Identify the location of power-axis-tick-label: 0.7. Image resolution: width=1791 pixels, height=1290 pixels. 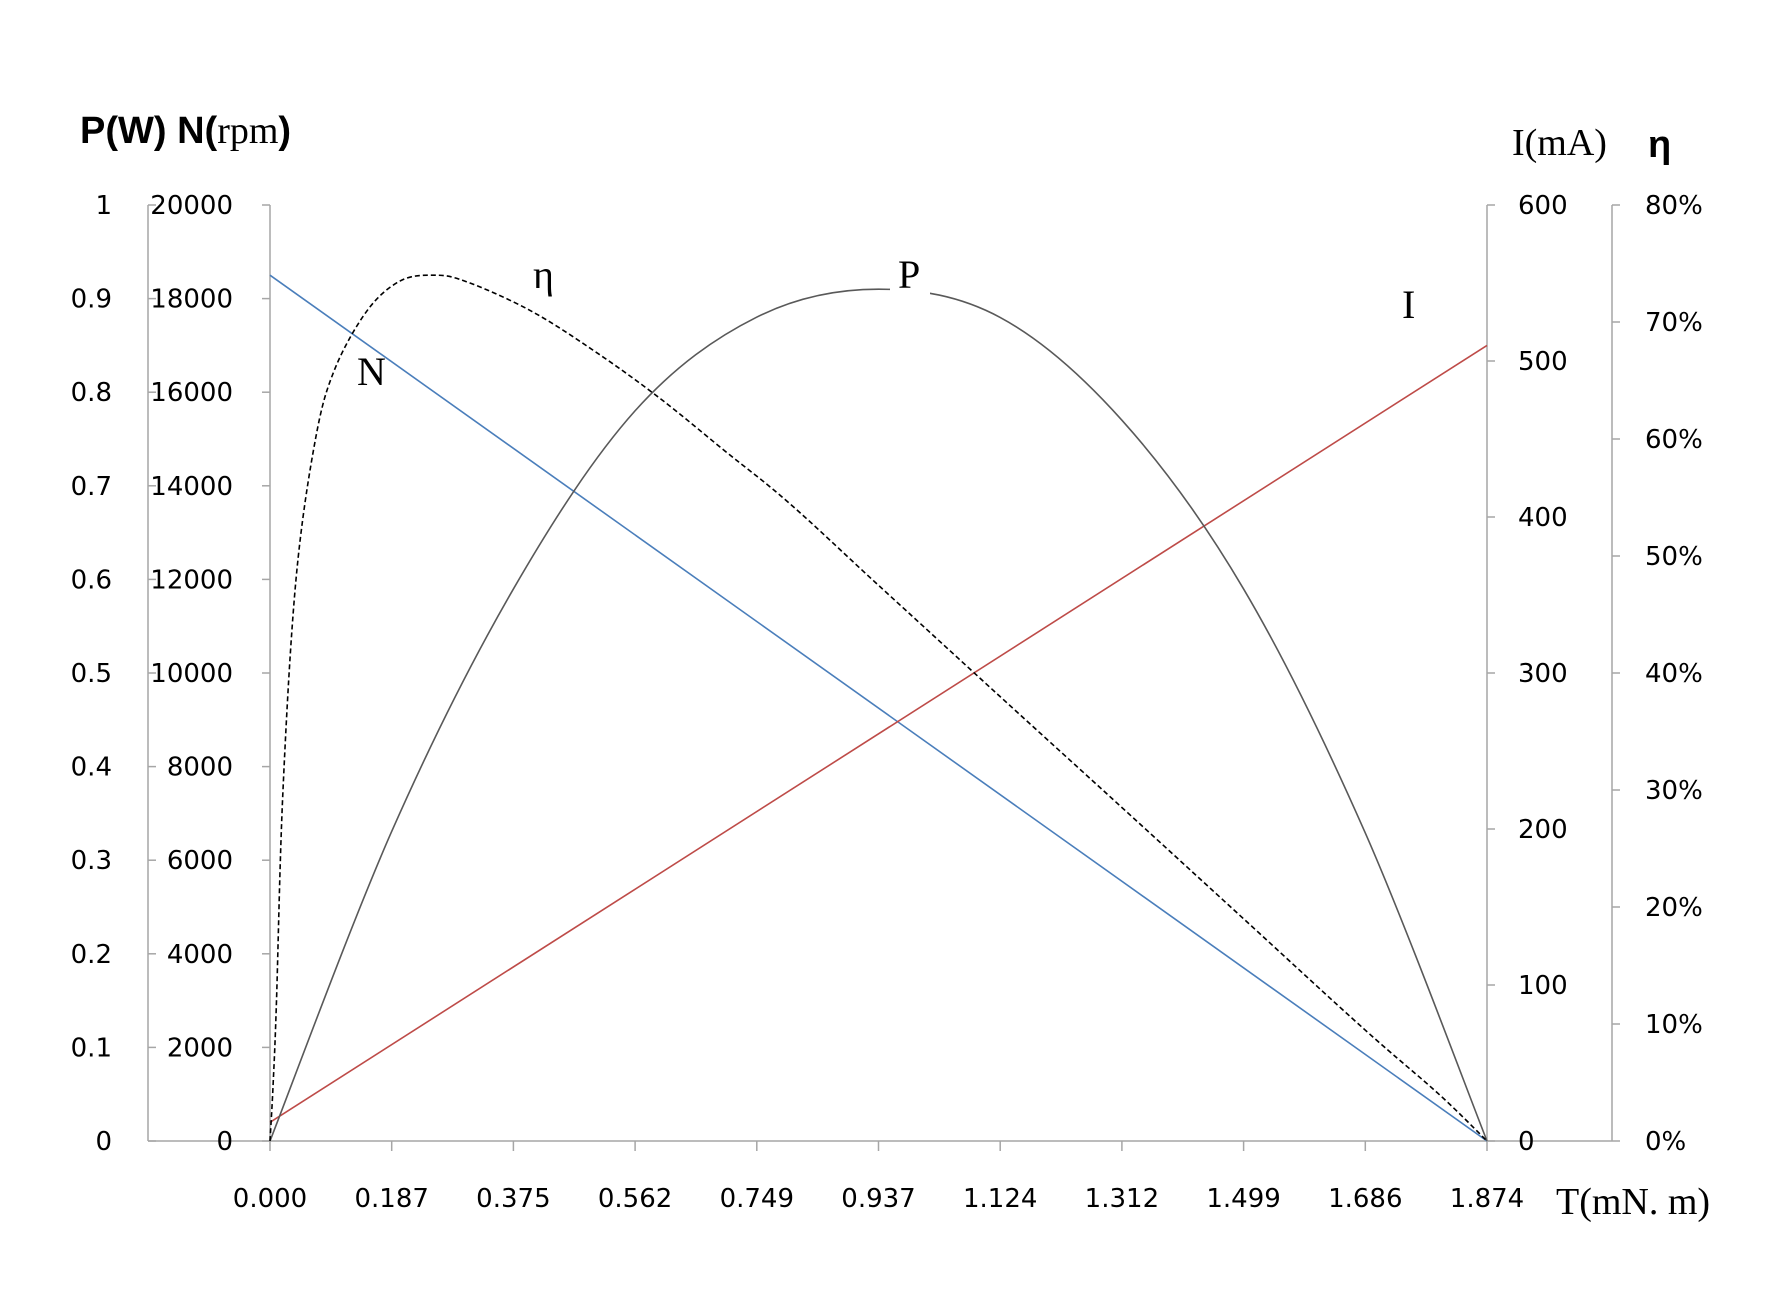
(91, 487).